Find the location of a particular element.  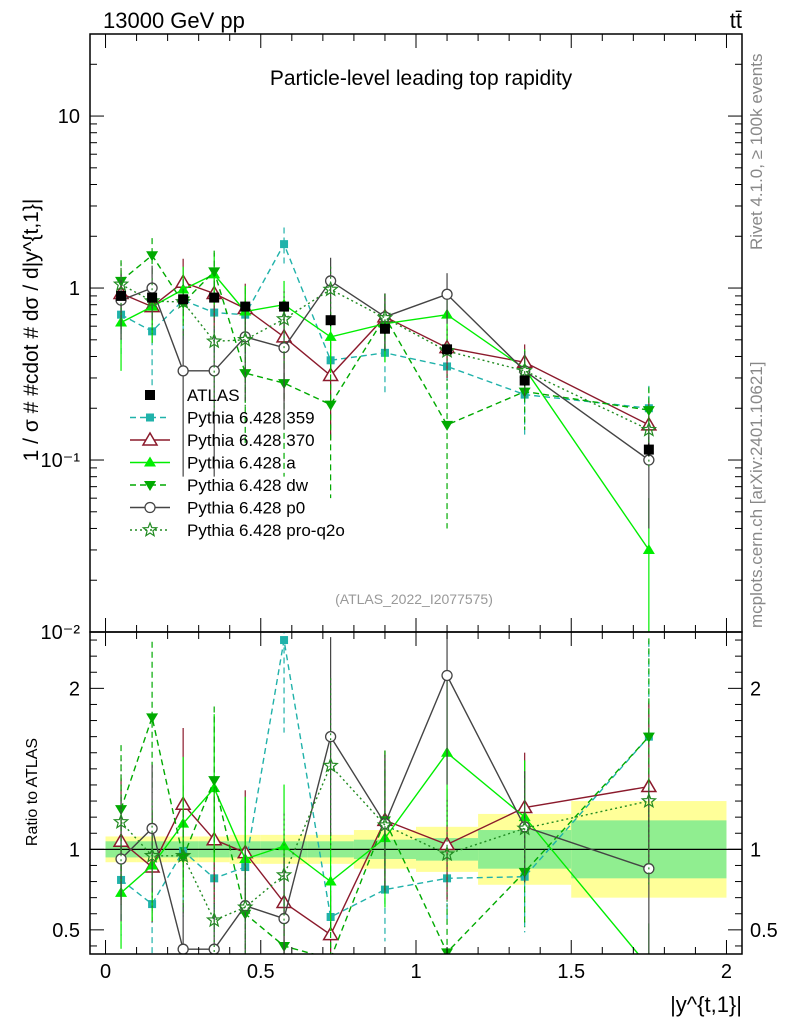

legend-label: Pythia 6.428 359 is located at coordinates (251, 418).